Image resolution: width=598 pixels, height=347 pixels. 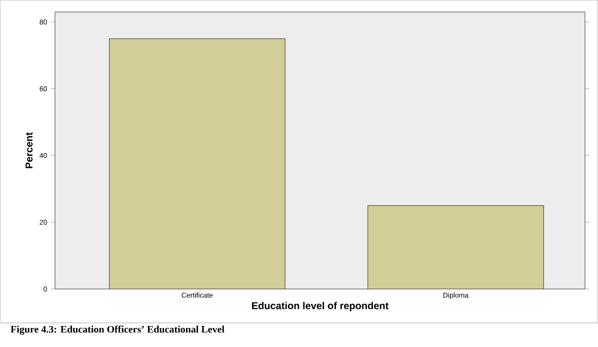 I want to click on y-axis-title: Percent, so click(x=29, y=150).